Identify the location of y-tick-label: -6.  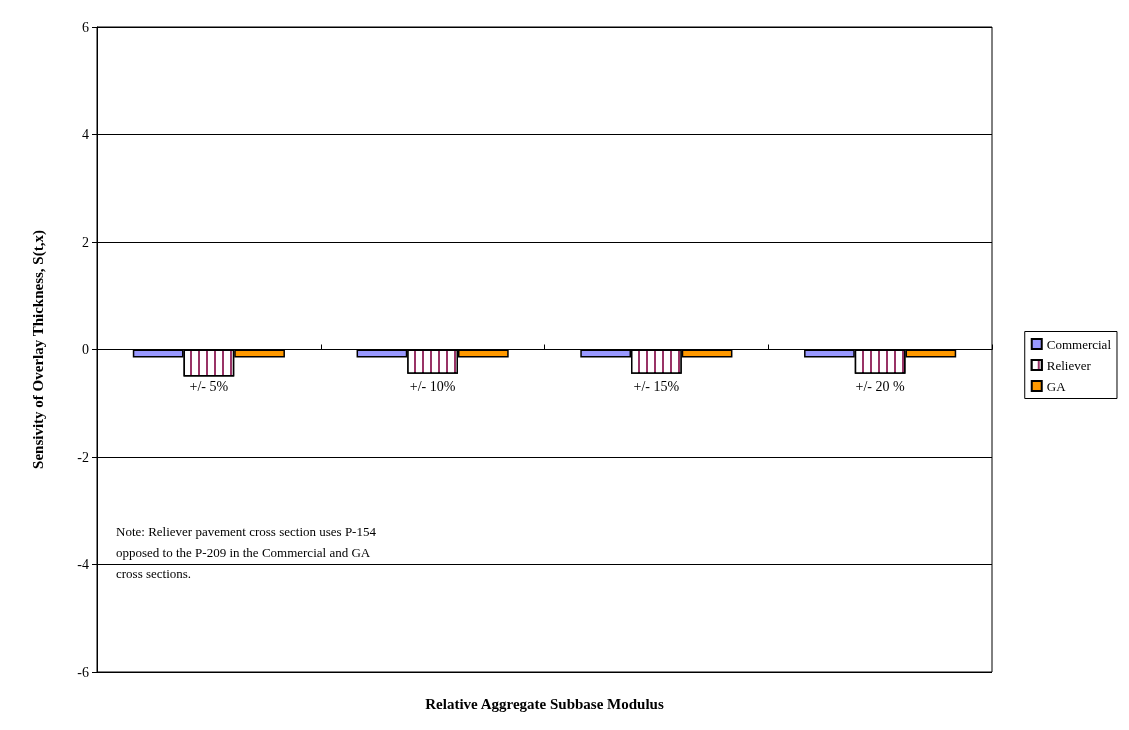
(83, 672).